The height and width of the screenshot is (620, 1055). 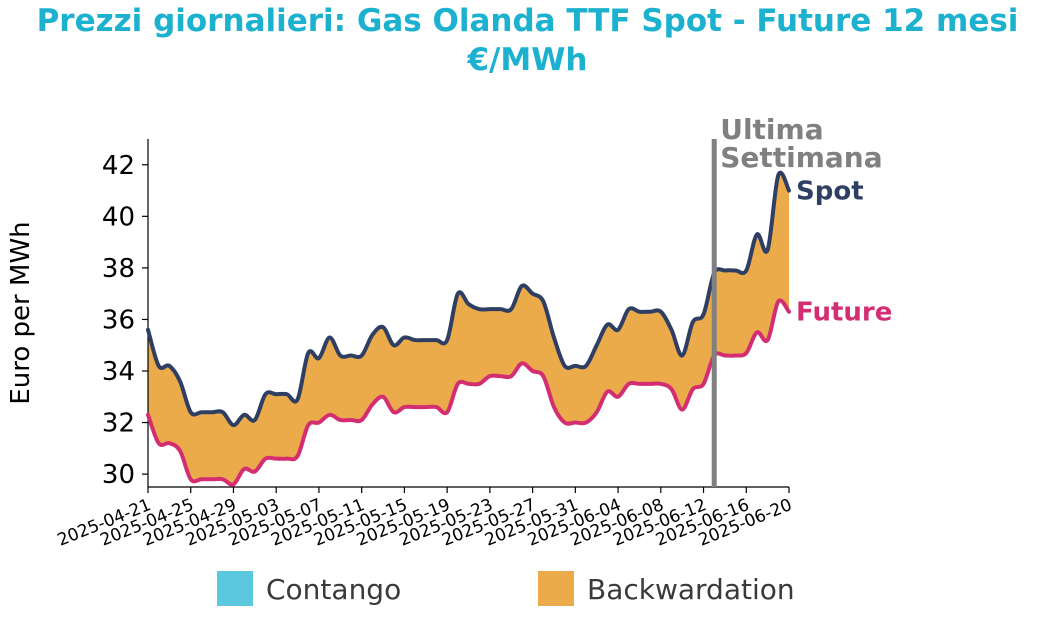 I want to click on y-tick-label: 34, so click(x=118, y=372).